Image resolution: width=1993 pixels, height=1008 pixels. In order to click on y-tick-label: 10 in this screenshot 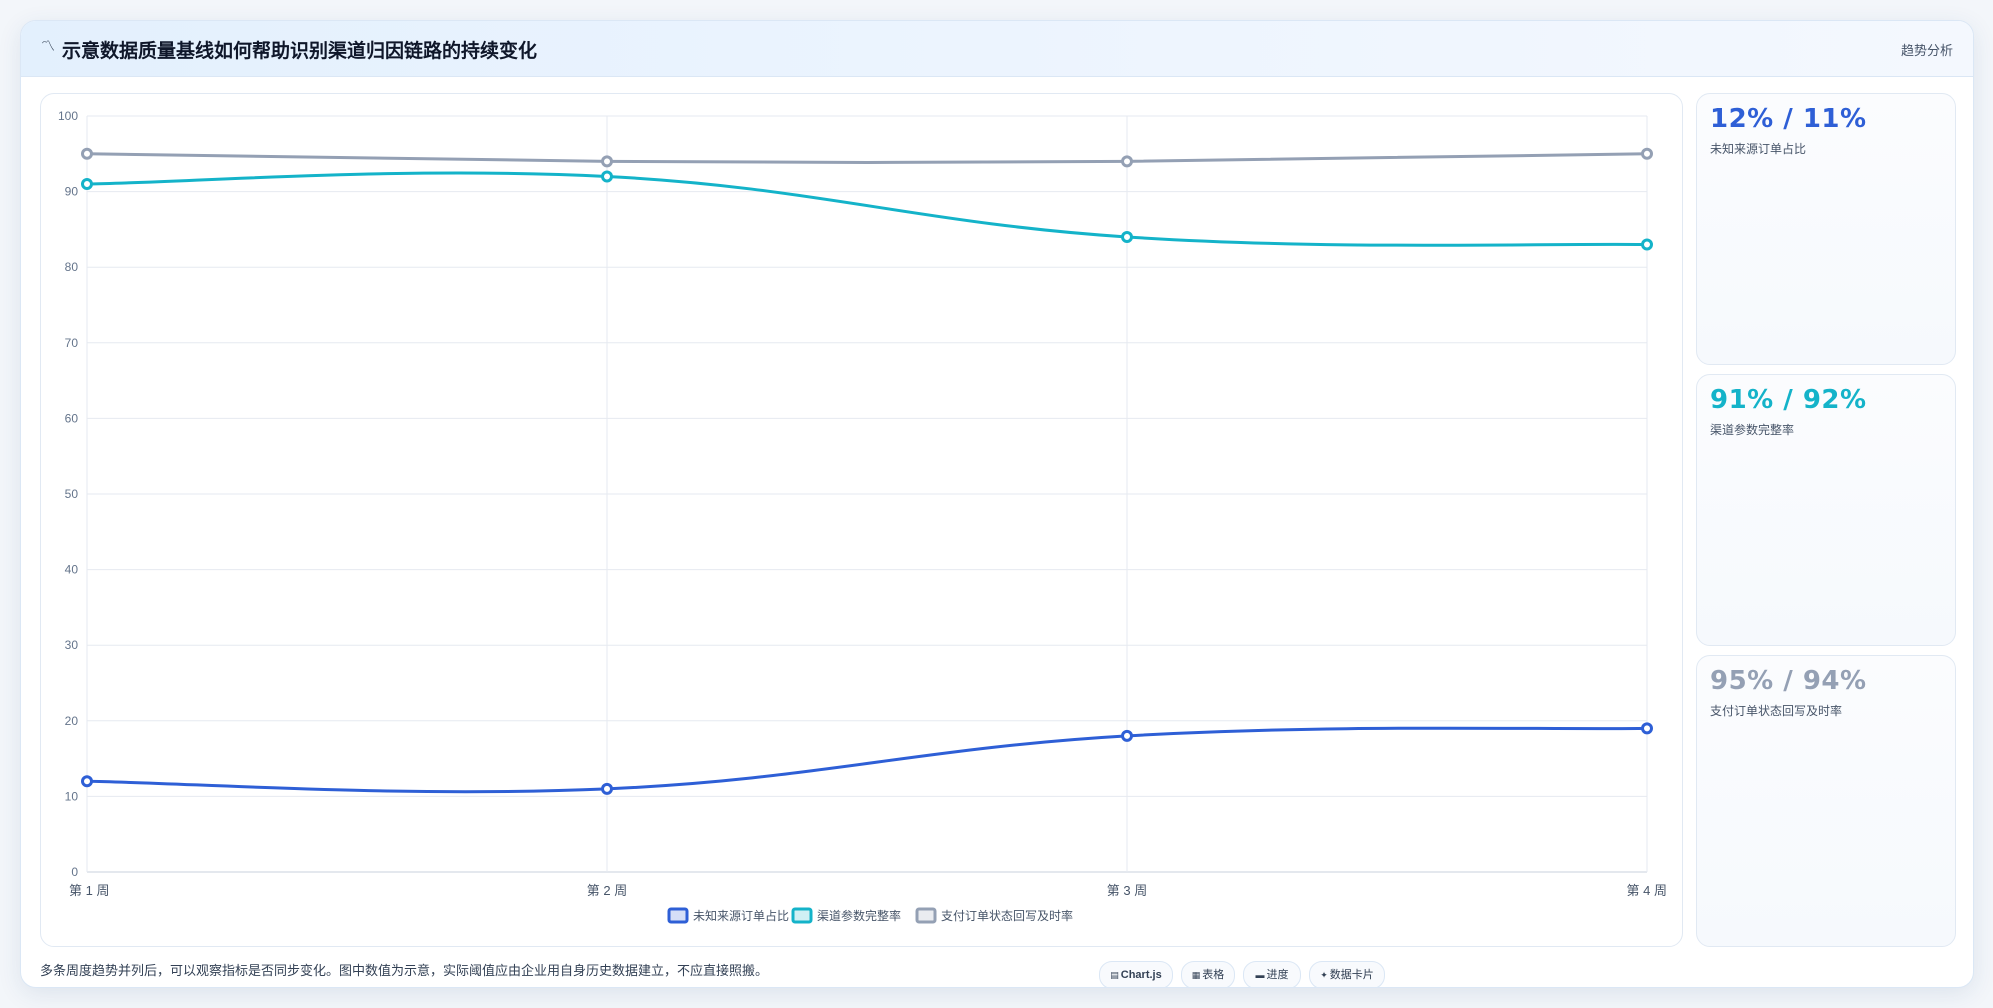, I will do `click(72, 796)`.